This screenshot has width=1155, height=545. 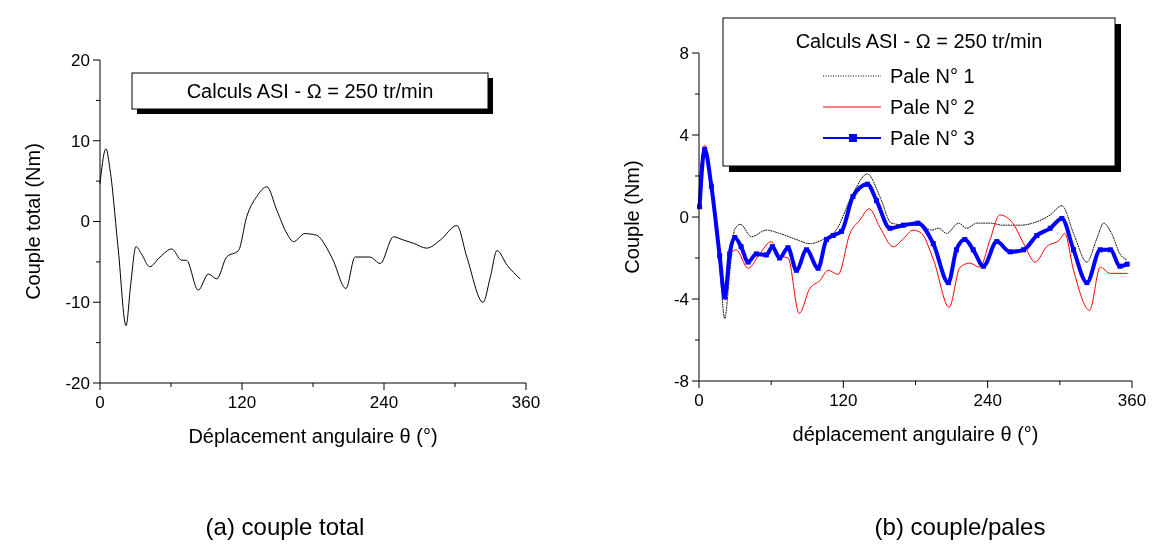 What do you see at coordinates (77, 383) in the screenshot?
I see `y-tick-label: -20` at bounding box center [77, 383].